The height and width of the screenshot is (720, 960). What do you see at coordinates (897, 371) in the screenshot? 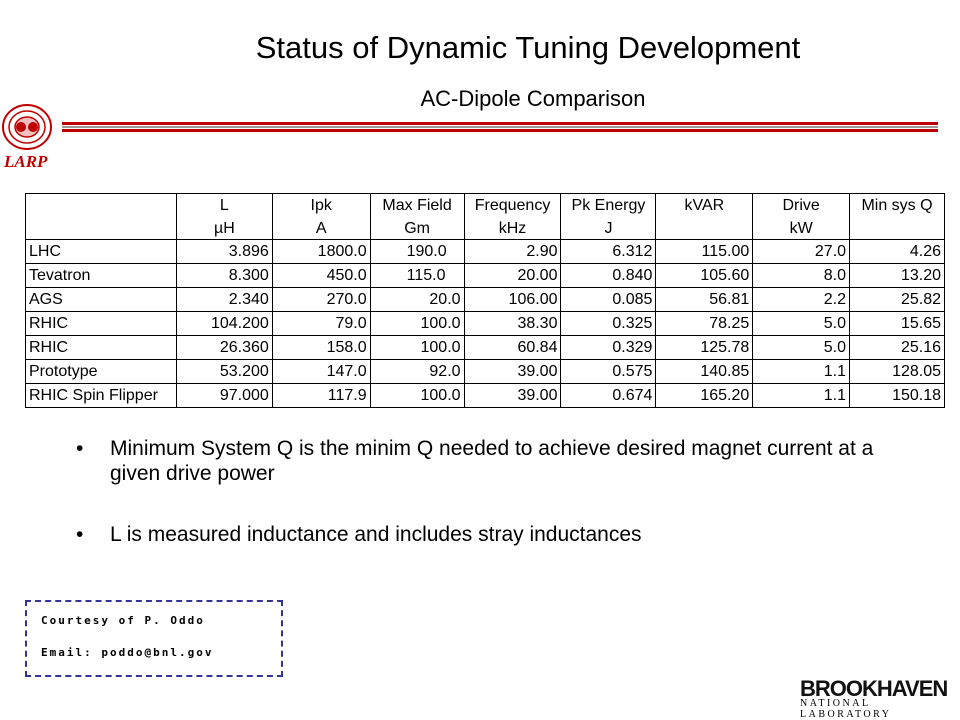
I see `table-cell: 128.05` at bounding box center [897, 371].